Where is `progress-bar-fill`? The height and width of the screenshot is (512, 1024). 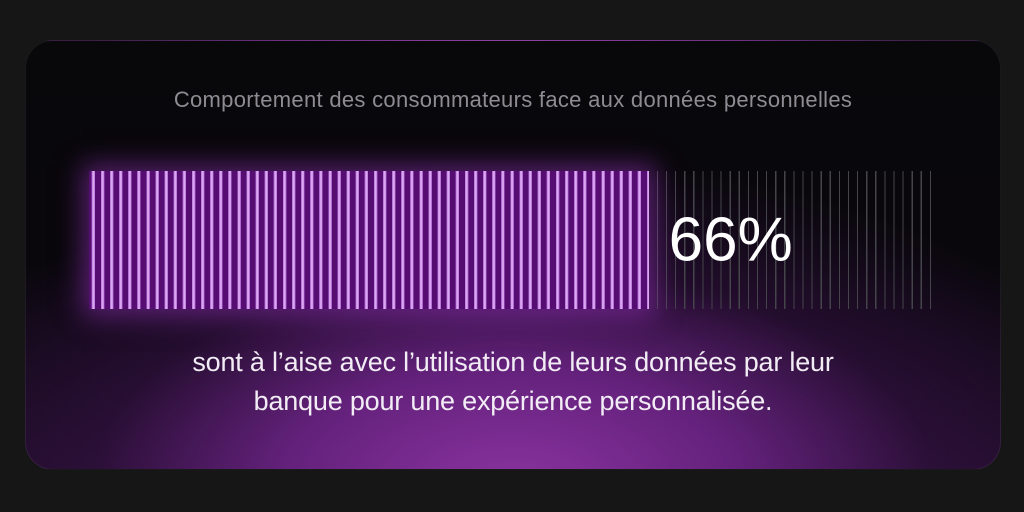 progress-bar-fill is located at coordinates (369, 240).